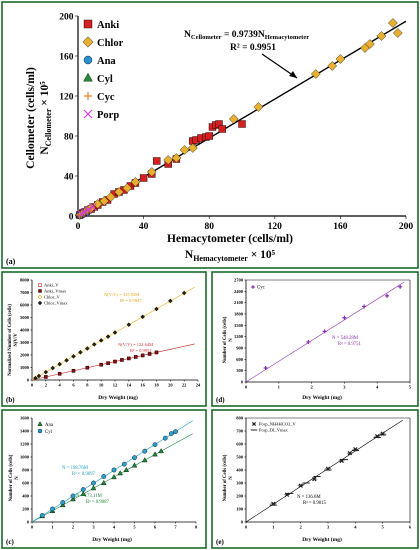  Describe the element at coordinates (231, 340) in the screenshot. I see `y-axis-label2-d: N` at that location.